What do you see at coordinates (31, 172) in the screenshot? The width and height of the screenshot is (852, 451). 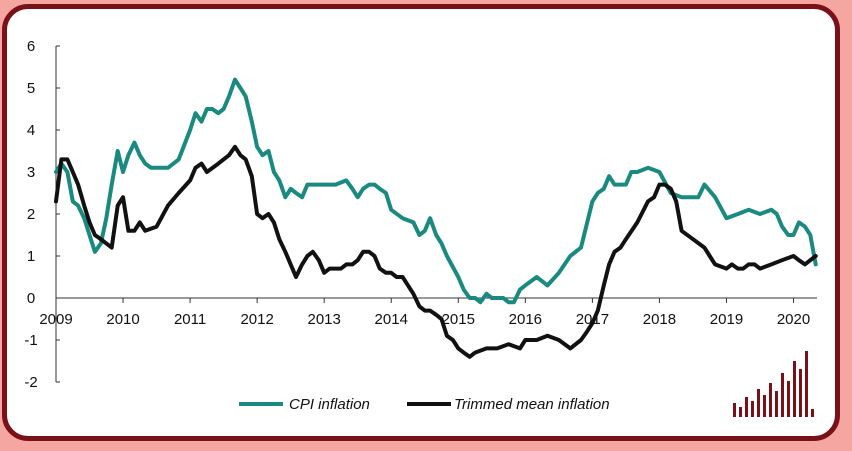 I see `y-tick-label: 3` at bounding box center [31, 172].